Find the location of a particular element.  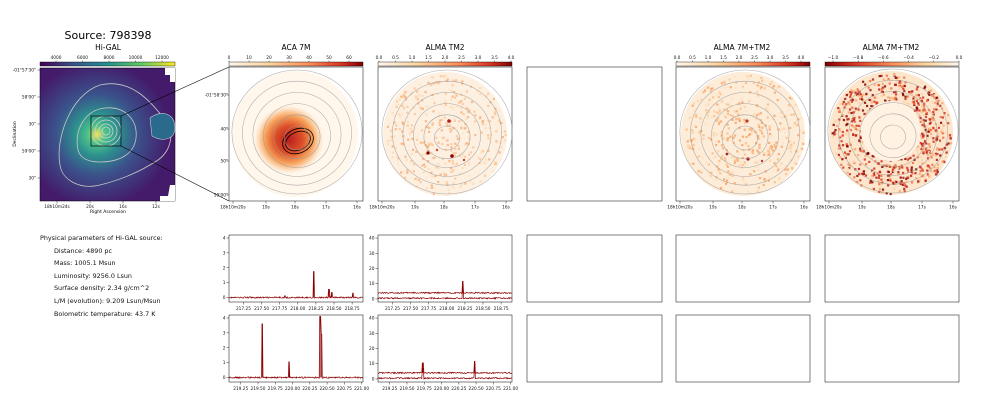

y-tick-label: 58'00" is located at coordinates (29, 98).